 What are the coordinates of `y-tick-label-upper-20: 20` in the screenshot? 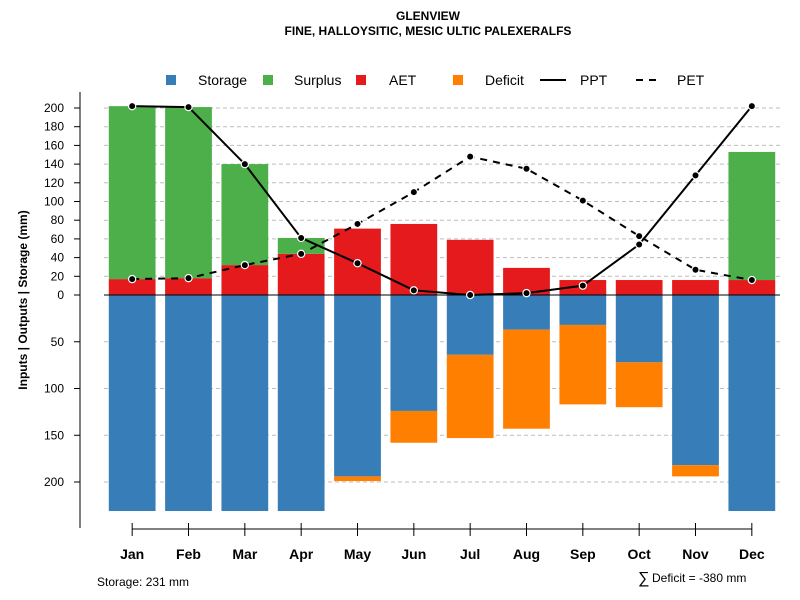 It's located at (58, 276).